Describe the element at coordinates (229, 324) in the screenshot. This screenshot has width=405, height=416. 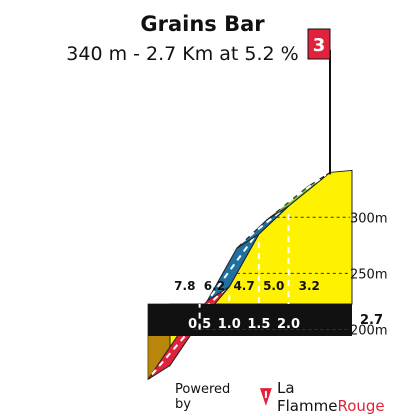
I see `km-label: 1.0` at that location.